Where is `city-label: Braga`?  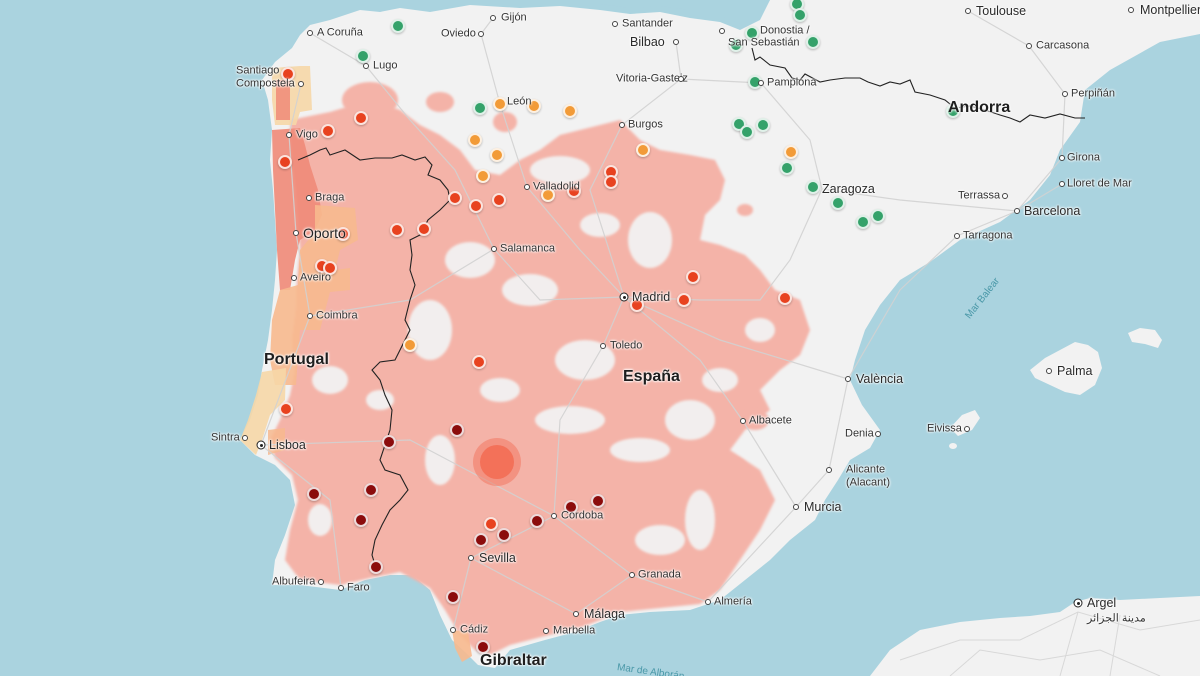 city-label: Braga is located at coordinates (330, 197).